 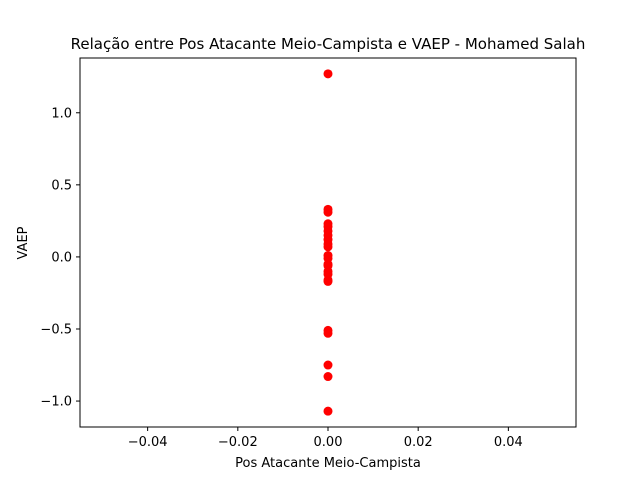 I want to click on x-tick-label: −0.02, so click(x=238, y=442).